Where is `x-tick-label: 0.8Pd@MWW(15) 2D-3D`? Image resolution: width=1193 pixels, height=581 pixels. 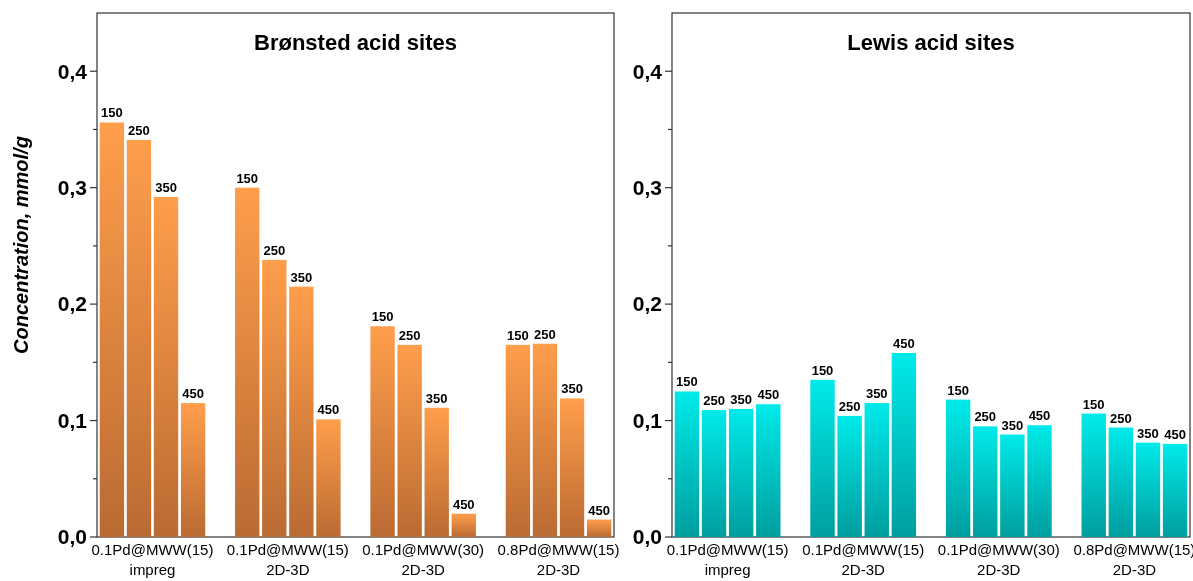 x-tick-label: 0.8Pd@MWW(15) 2D-3D is located at coordinates (558, 559).